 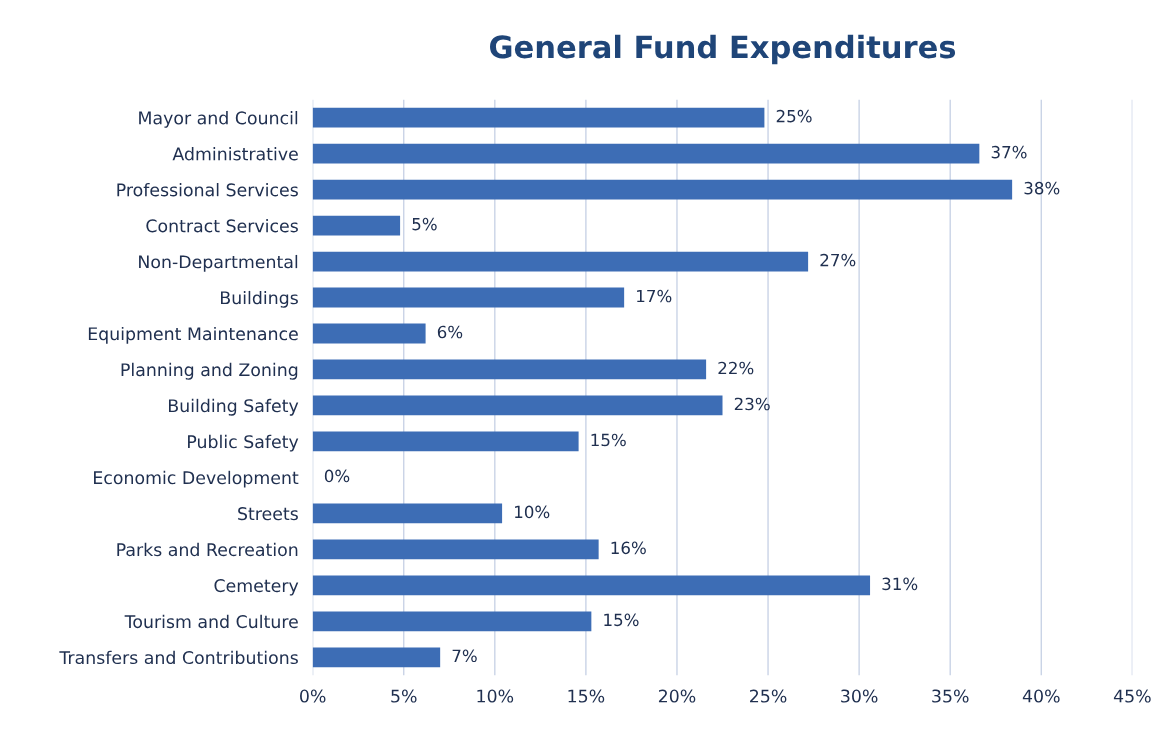 I want to click on y-tick-label: Non-Departmental, so click(x=218, y=263).